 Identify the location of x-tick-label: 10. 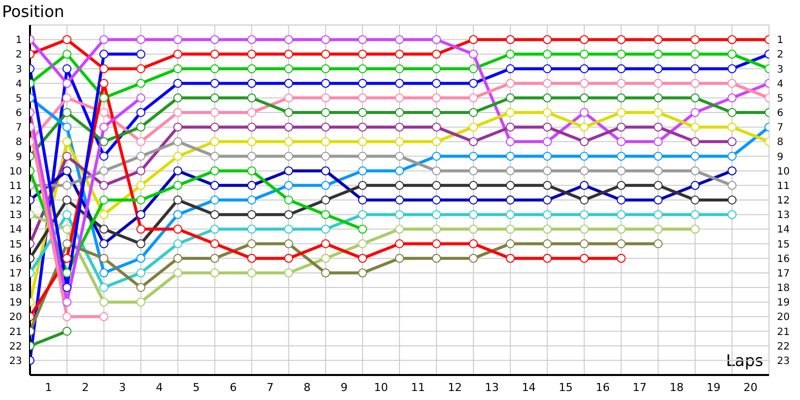
(381, 387).